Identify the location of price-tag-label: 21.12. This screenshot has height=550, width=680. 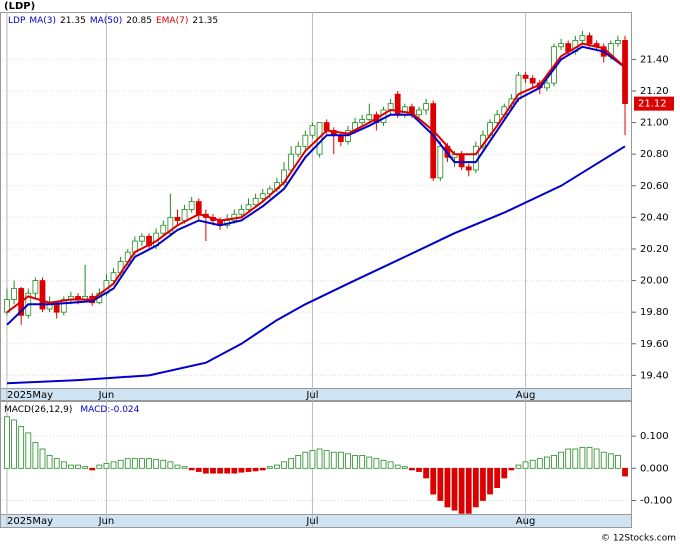
(652, 104).